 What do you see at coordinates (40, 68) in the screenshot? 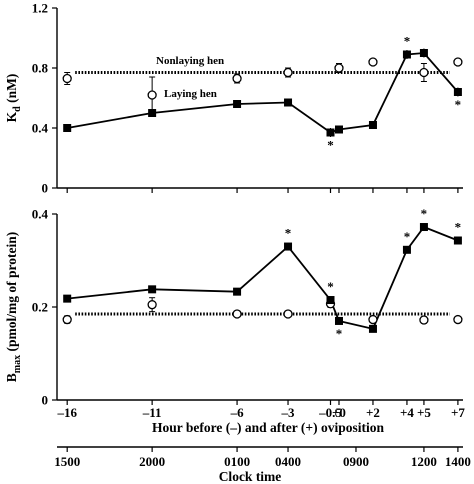
I see `y-tick-label: 0.8` at bounding box center [40, 68].